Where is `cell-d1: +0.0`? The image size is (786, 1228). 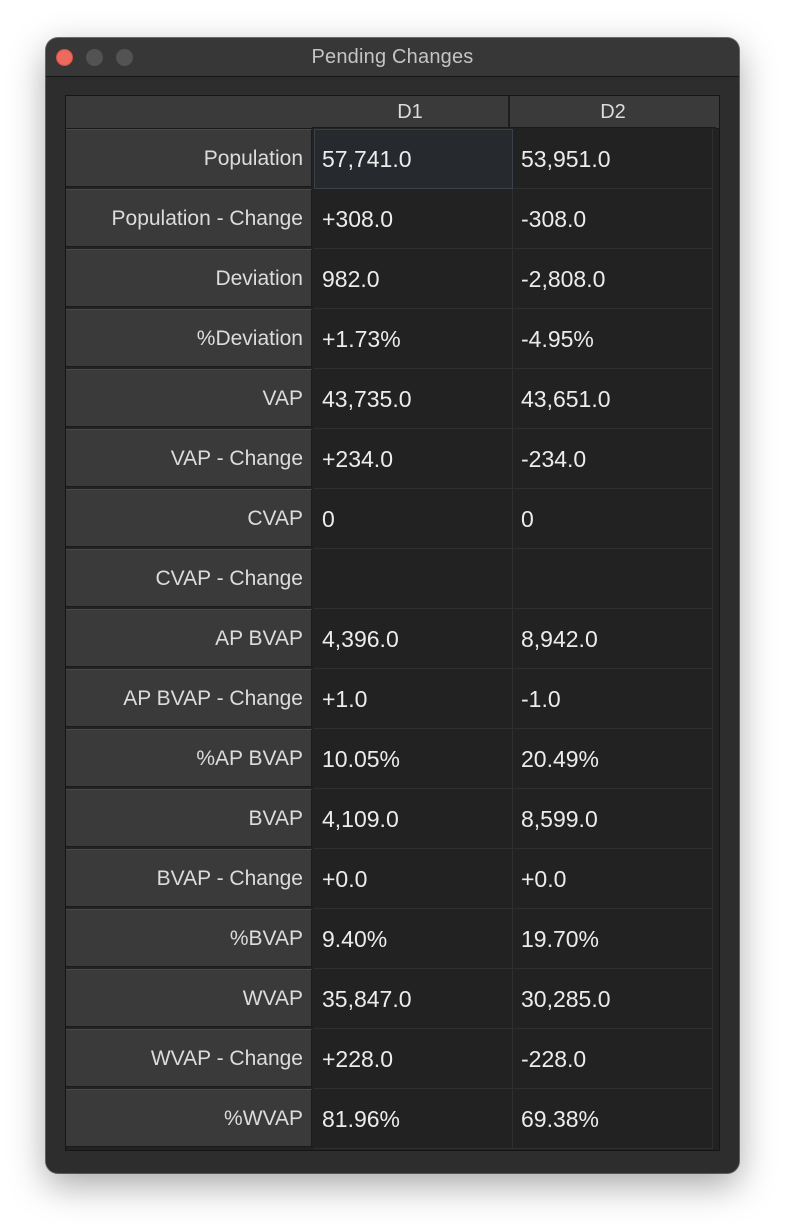 cell-d1: +0.0 is located at coordinates (413, 879).